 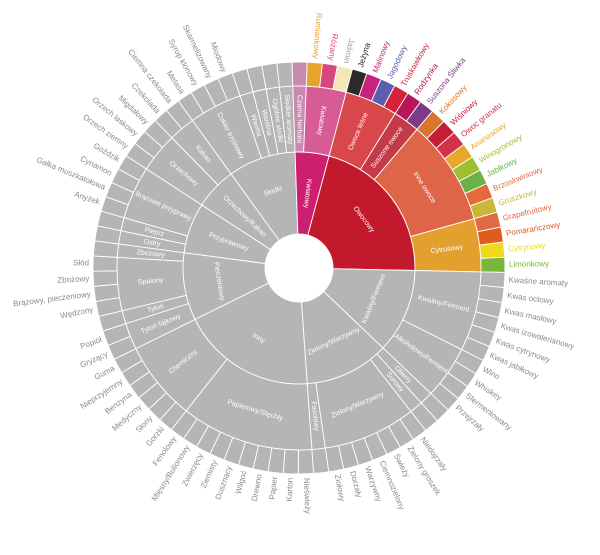 I want to click on label-miodowy: Miodowy, so click(x=219, y=57).